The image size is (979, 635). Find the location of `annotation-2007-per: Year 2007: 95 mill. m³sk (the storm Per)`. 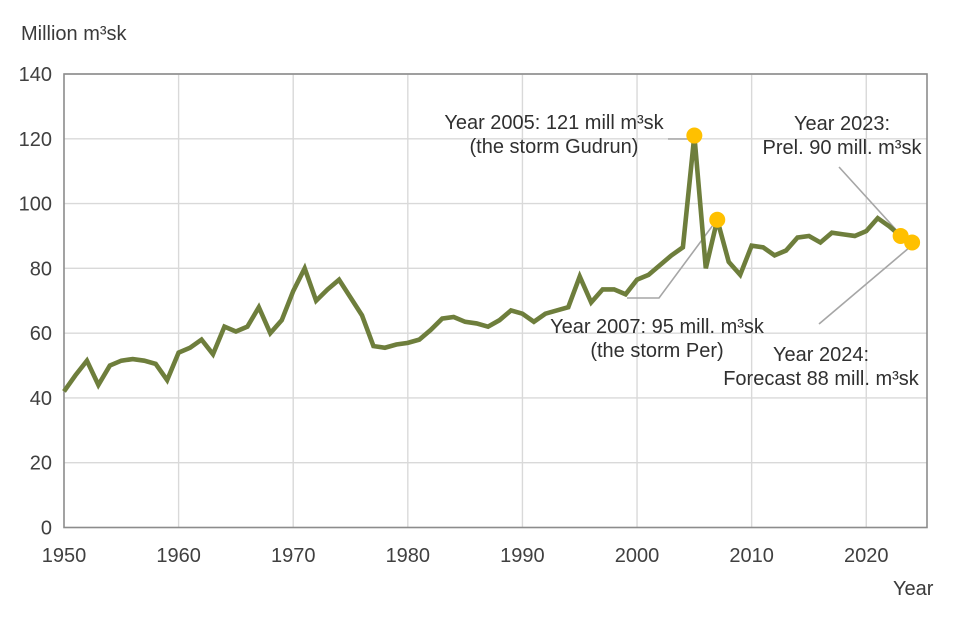

annotation-2007-per: Year 2007: 95 mill. m³sk (the storm Per) is located at coordinates (657, 339).